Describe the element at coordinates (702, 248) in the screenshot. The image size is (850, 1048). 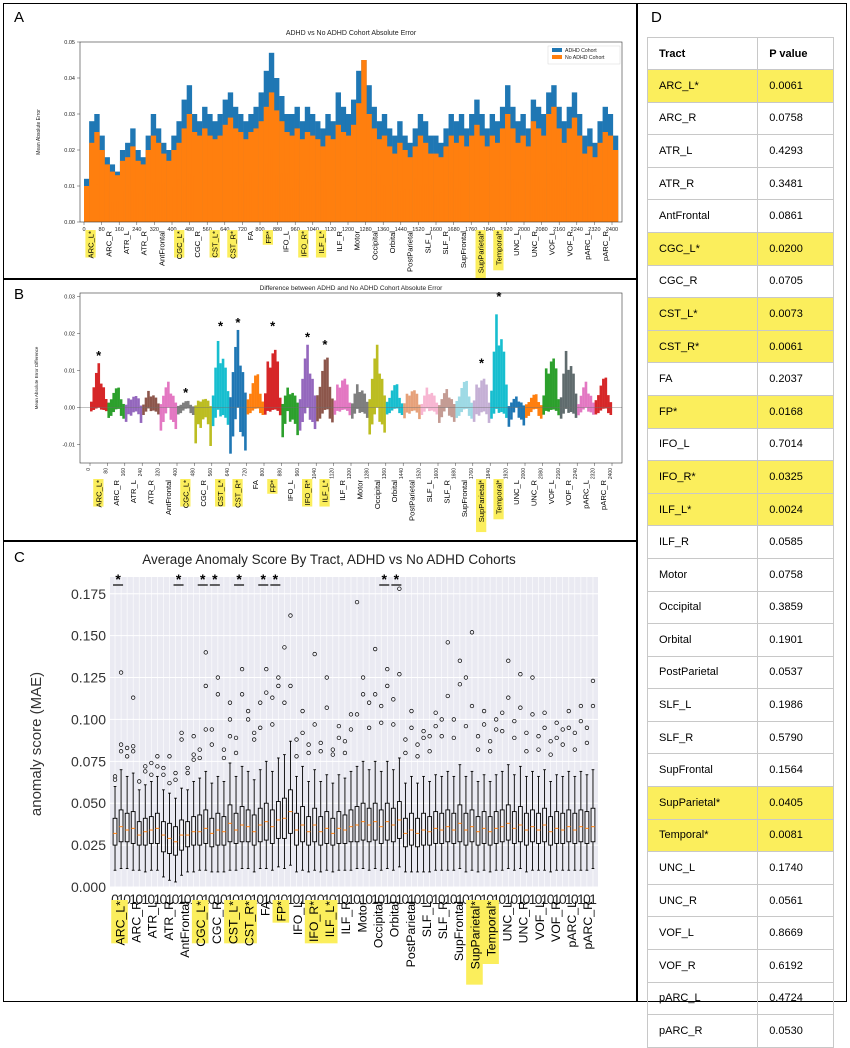
I see `tract-cell: CGC_L*` at that location.